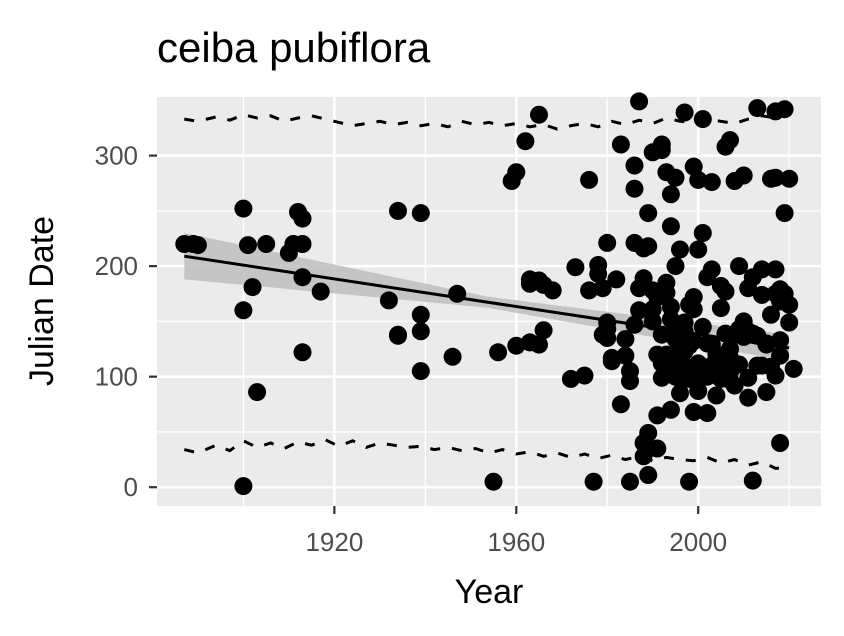 The width and height of the screenshot is (844, 636). Describe the element at coordinates (131, 487) in the screenshot. I see `y-tick-label: 0` at that location.